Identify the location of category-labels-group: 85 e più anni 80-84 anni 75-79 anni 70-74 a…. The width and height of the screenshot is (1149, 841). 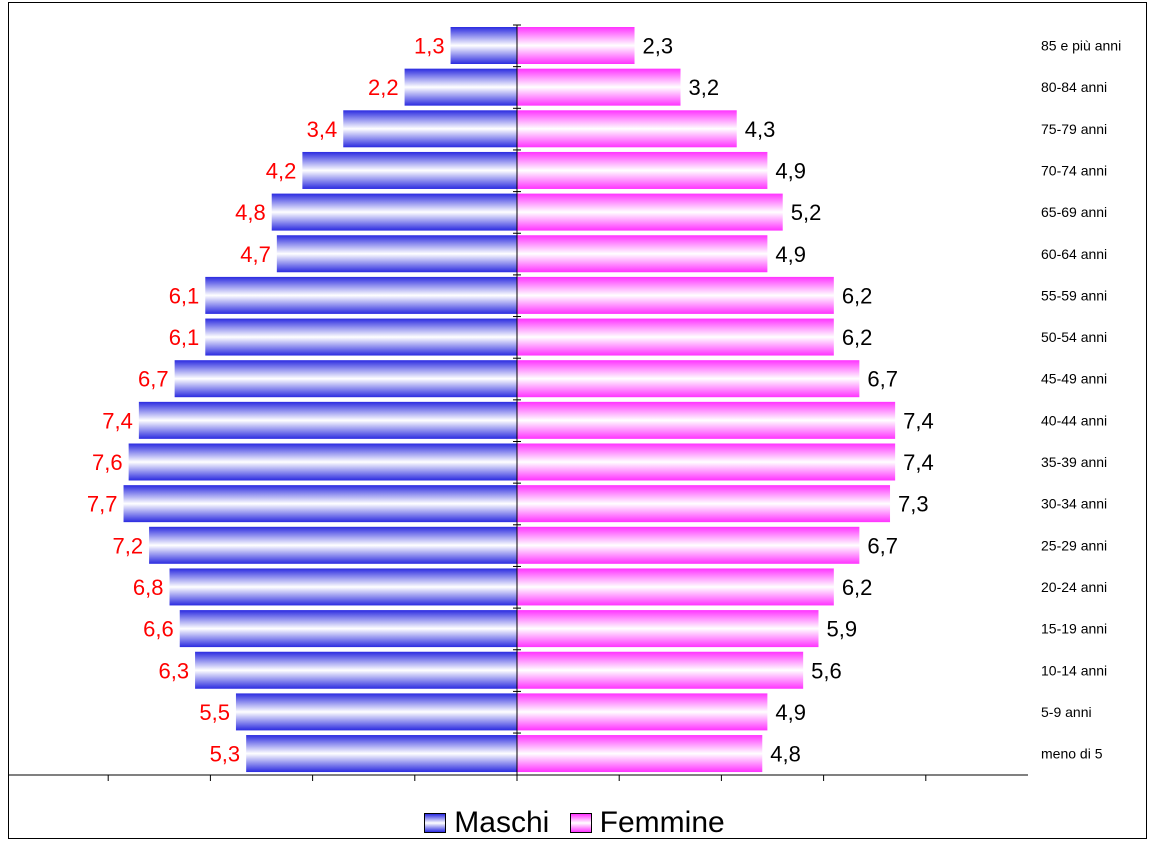
(1081, 400).